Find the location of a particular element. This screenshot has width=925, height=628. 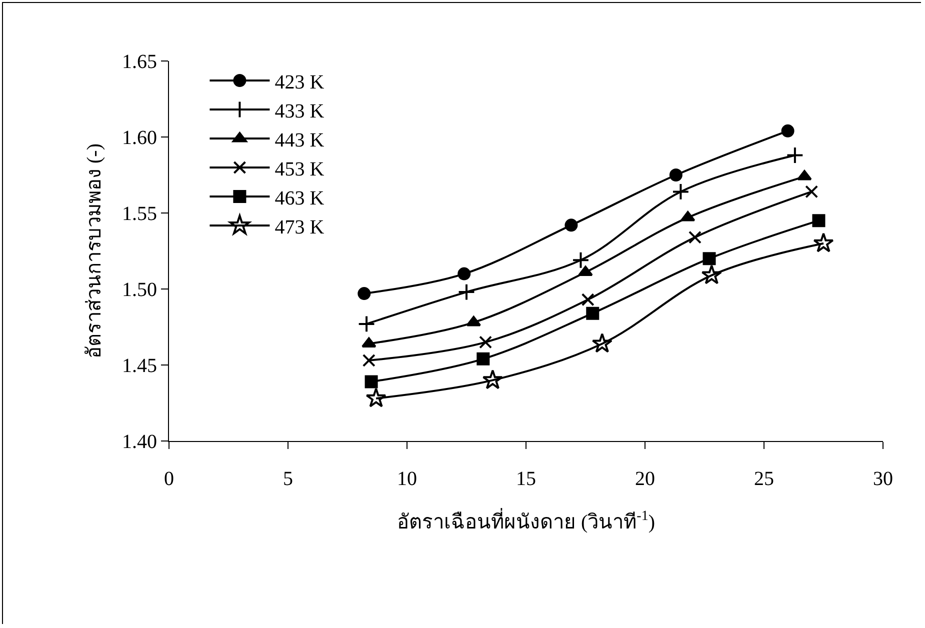

legend-label: 423 K is located at coordinates (299, 82).